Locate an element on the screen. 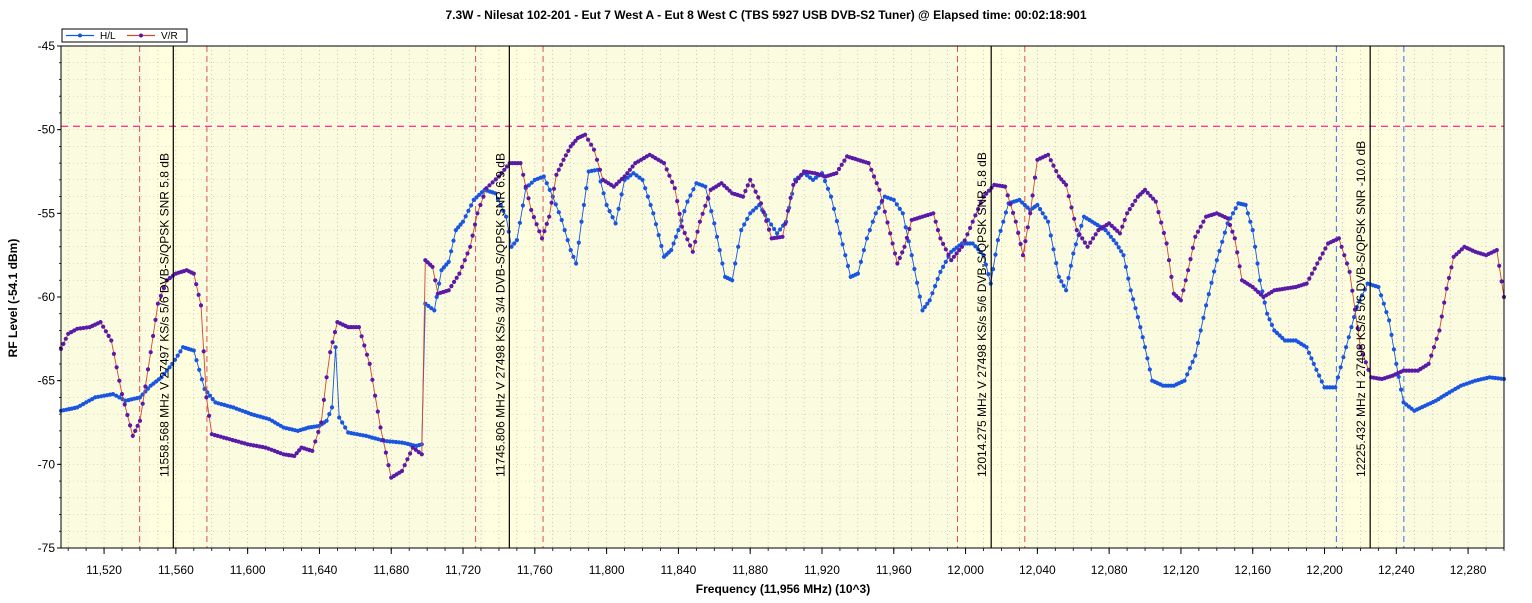  x-tick-label: 12,080 is located at coordinates (1109, 570).